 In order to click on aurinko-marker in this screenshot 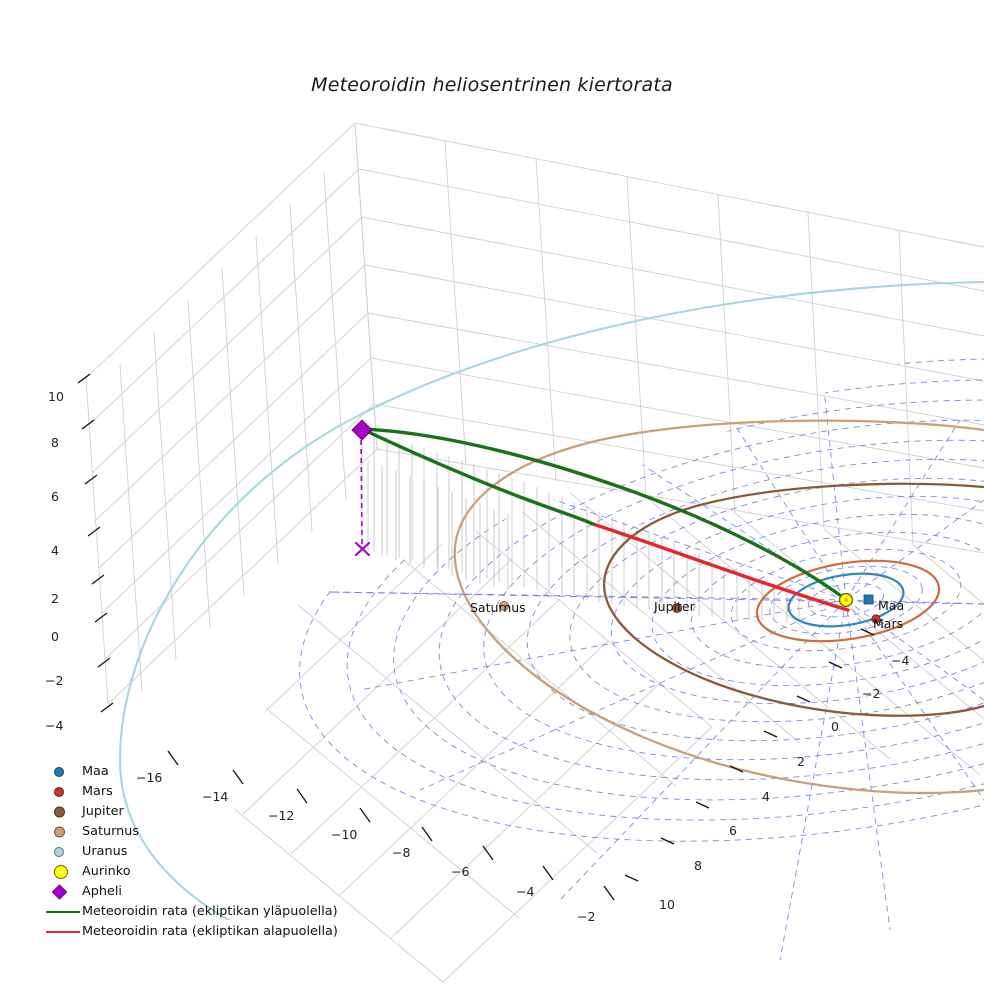, I will do `click(846, 600)`.